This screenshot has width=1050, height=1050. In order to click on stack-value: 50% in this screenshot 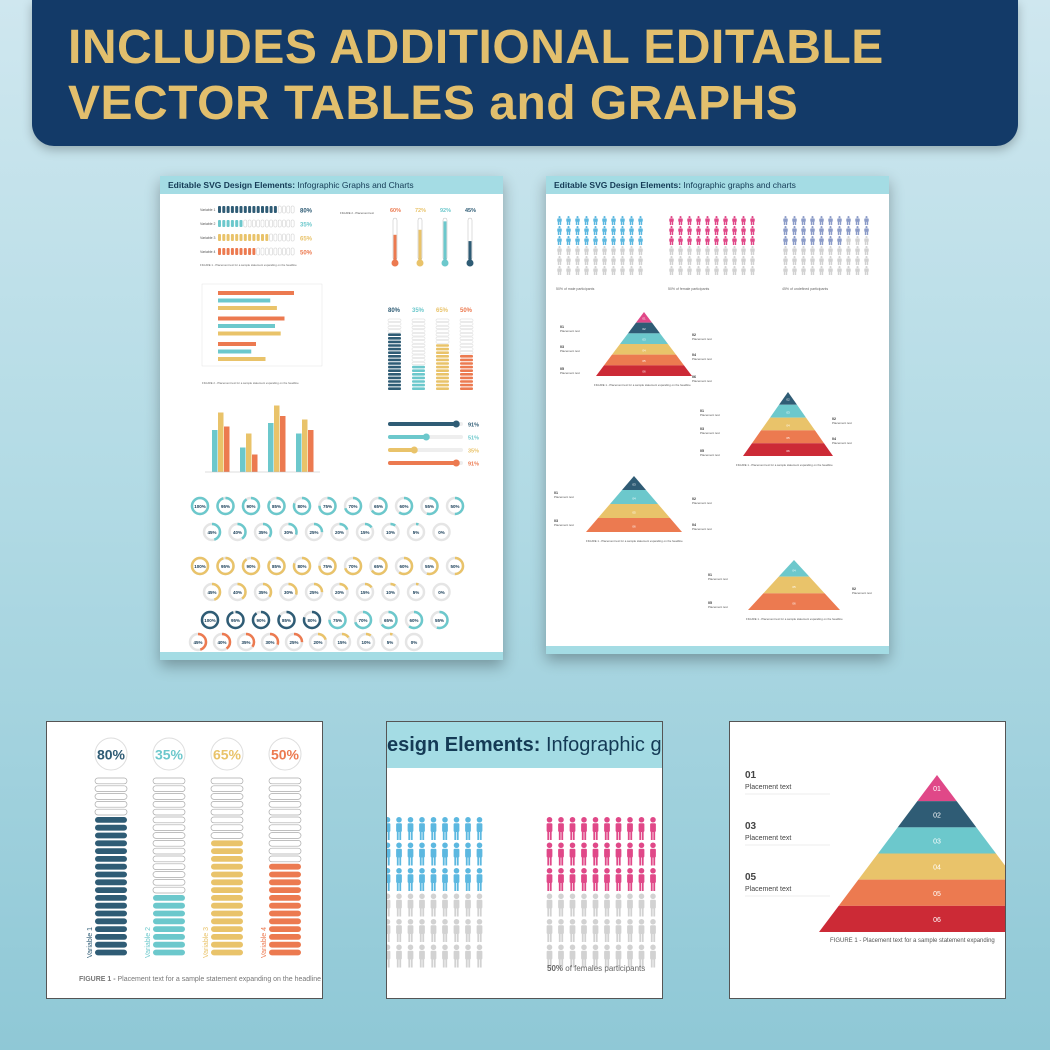, I will do `click(466, 311)`.